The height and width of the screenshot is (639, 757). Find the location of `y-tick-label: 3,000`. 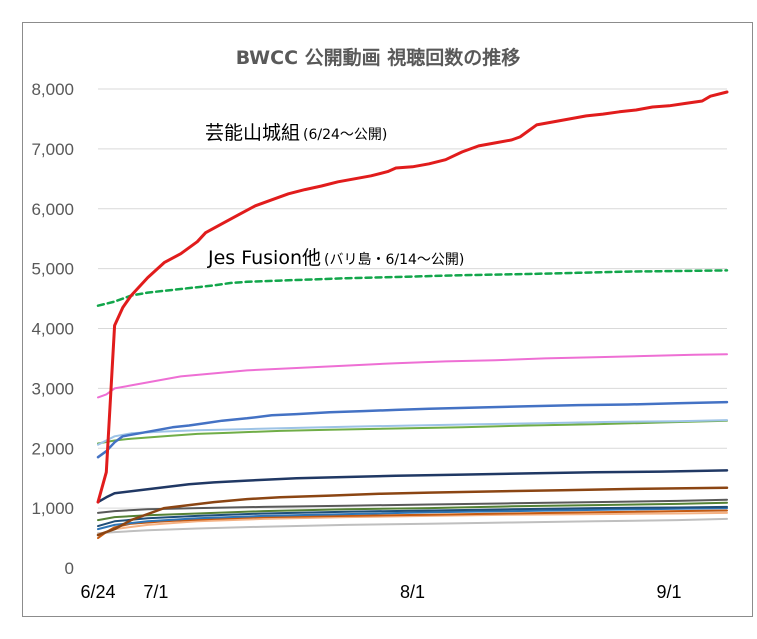

y-tick-label: 3,000 is located at coordinates (52, 388).